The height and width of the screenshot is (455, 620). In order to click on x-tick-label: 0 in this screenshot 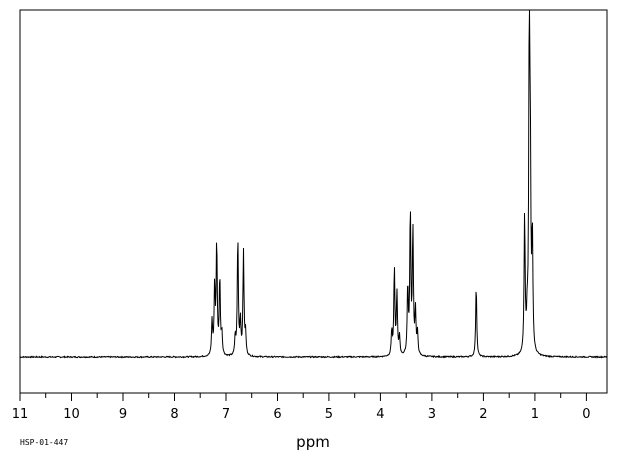, I will do `click(586, 414)`.